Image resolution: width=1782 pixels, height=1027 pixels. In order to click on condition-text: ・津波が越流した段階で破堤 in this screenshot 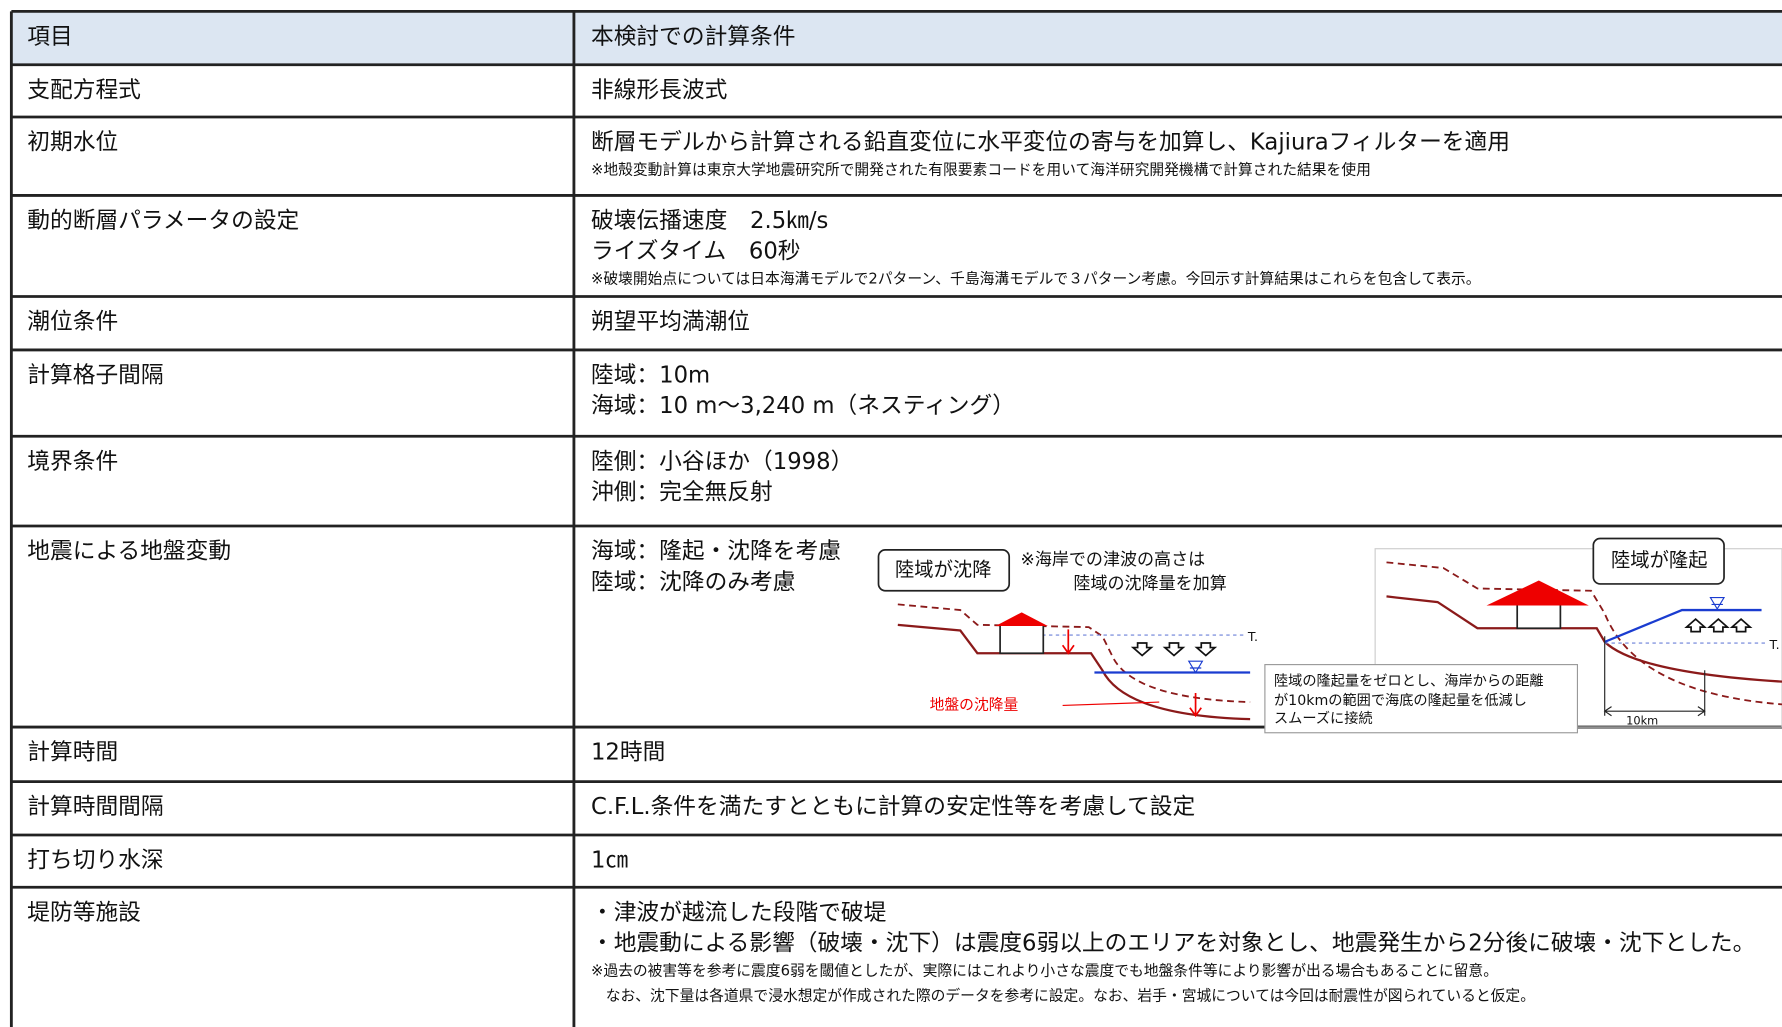, I will do `click(739, 913)`.